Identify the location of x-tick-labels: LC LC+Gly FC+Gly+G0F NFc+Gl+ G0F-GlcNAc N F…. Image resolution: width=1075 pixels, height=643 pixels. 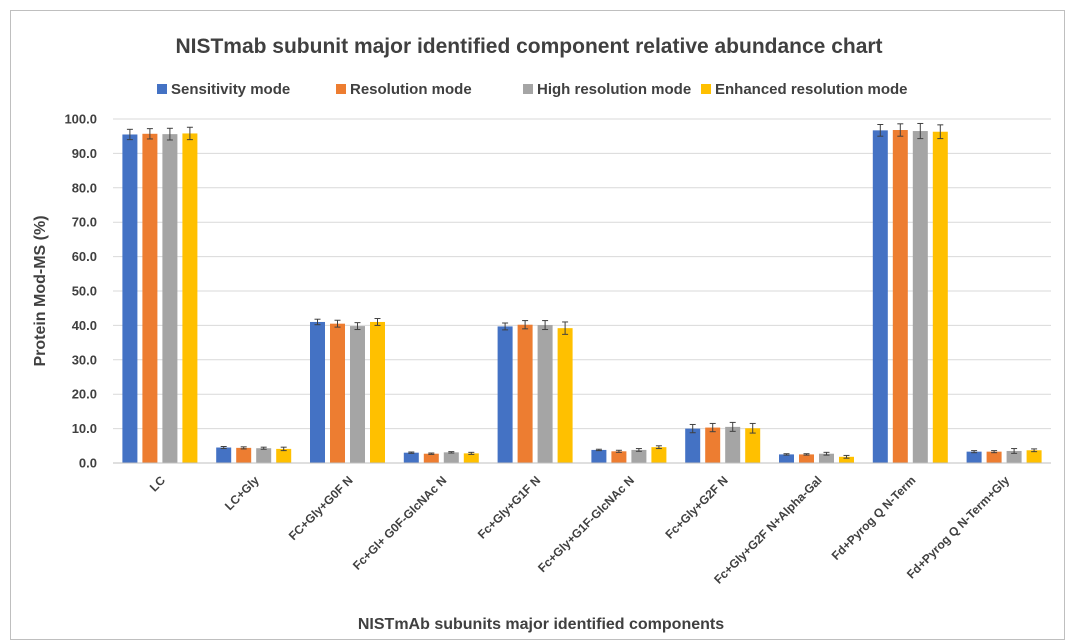
(580, 530).